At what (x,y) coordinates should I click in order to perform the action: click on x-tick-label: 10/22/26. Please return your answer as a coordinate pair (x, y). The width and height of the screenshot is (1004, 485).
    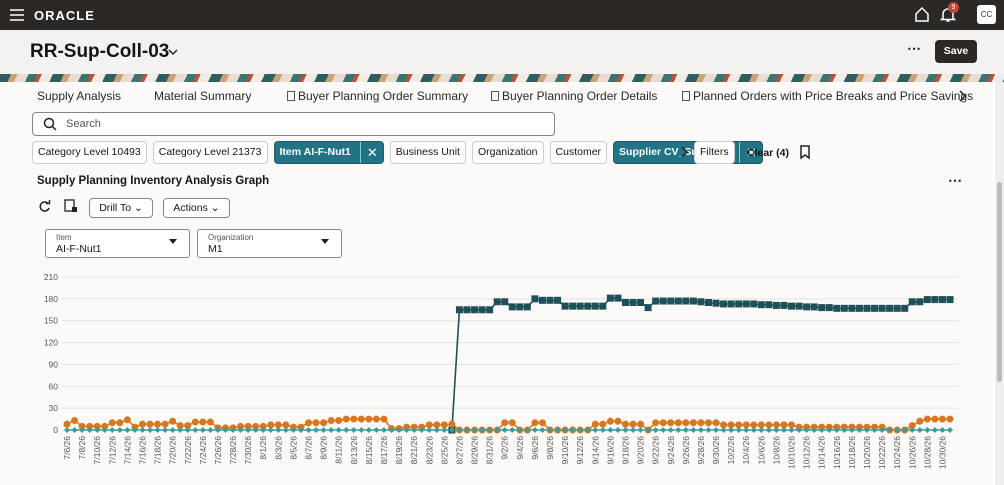
    Looking at the image, I should click on (882, 452).